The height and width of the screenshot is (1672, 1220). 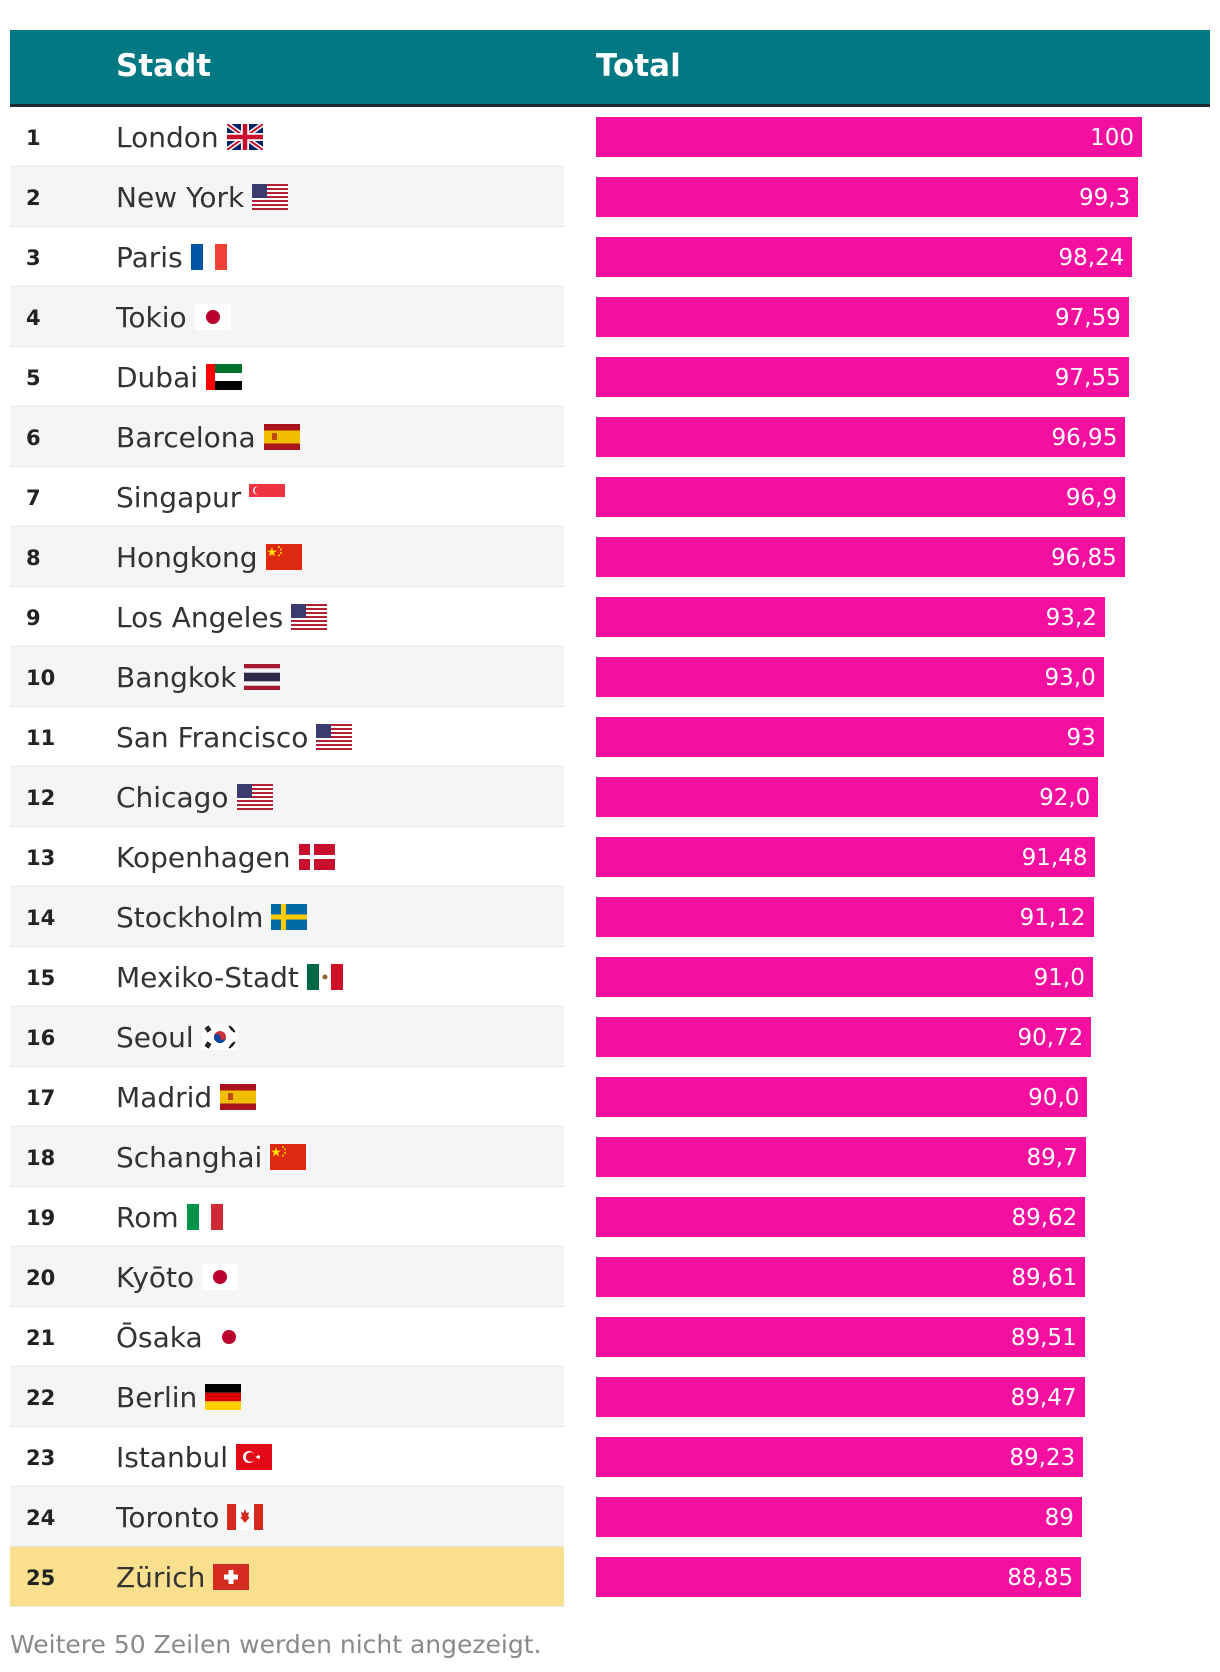 I want to click on table-row: 1 London 100, so click(x=610, y=137).